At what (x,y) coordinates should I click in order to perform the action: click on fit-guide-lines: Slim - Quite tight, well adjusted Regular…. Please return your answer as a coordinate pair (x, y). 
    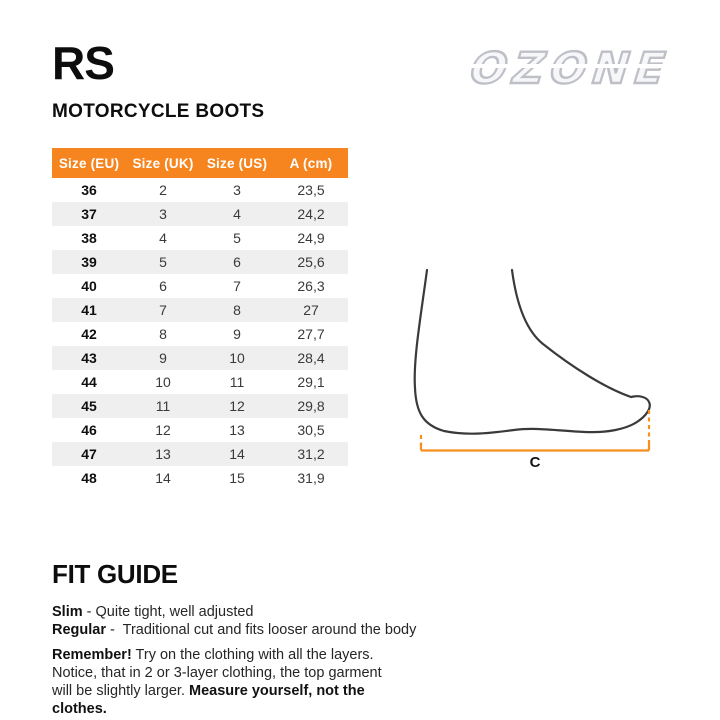
    Looking at the image, I should click on (237, 621).